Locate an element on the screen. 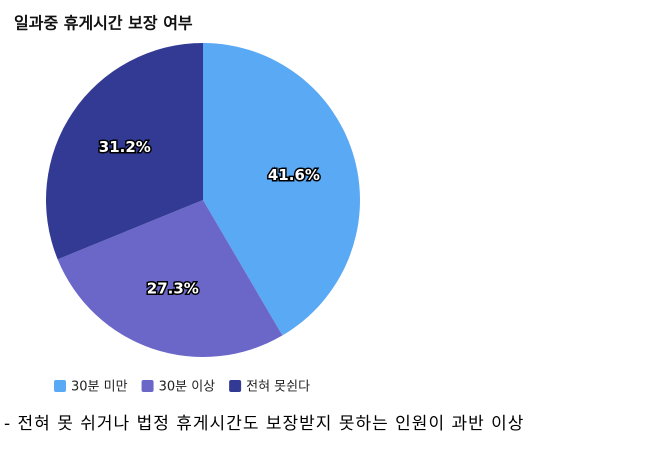  chart-title: 일과중 휴게시간 보장 여부 is located at coordinates (103, 23).